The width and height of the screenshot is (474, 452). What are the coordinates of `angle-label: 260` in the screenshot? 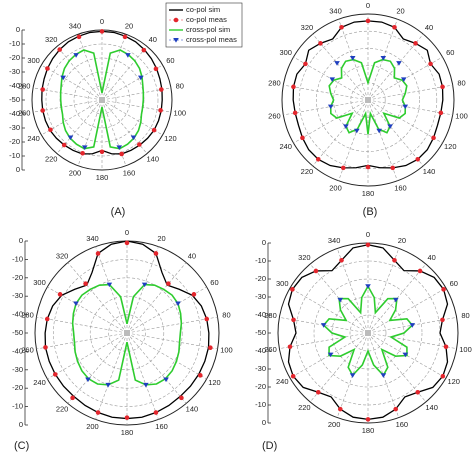 It's located at (274, 115).